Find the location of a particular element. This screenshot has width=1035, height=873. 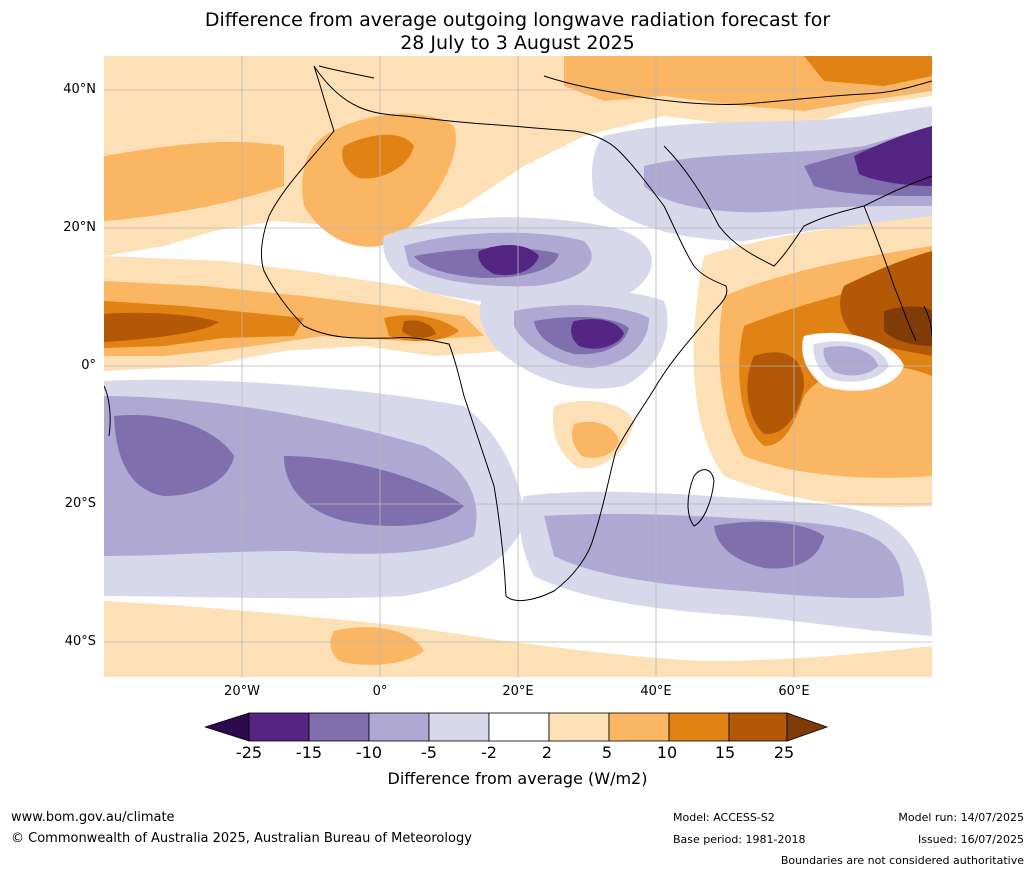

colorbar-tick: -15 is located at coordinates (309, 752).